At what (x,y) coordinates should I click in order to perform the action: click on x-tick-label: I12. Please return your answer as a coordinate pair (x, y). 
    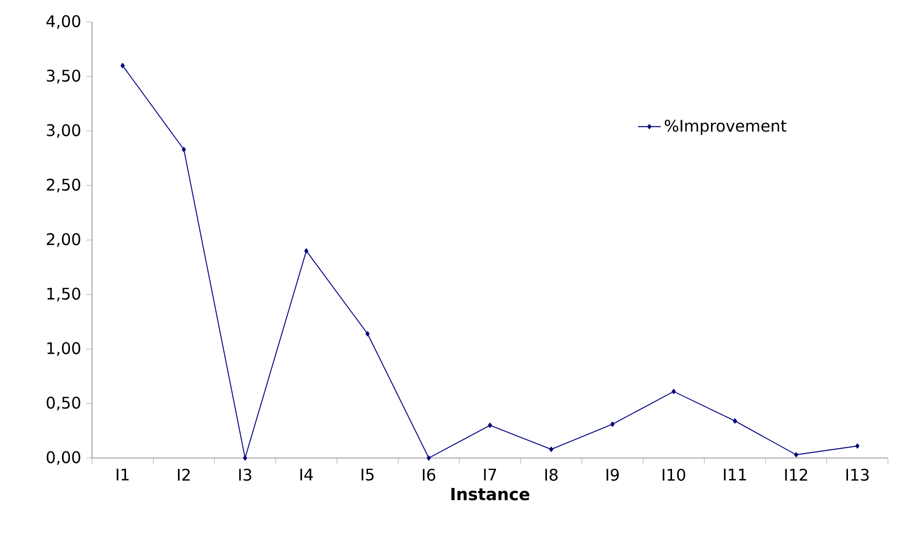
    Looking at the image, I should click on (796, 474).